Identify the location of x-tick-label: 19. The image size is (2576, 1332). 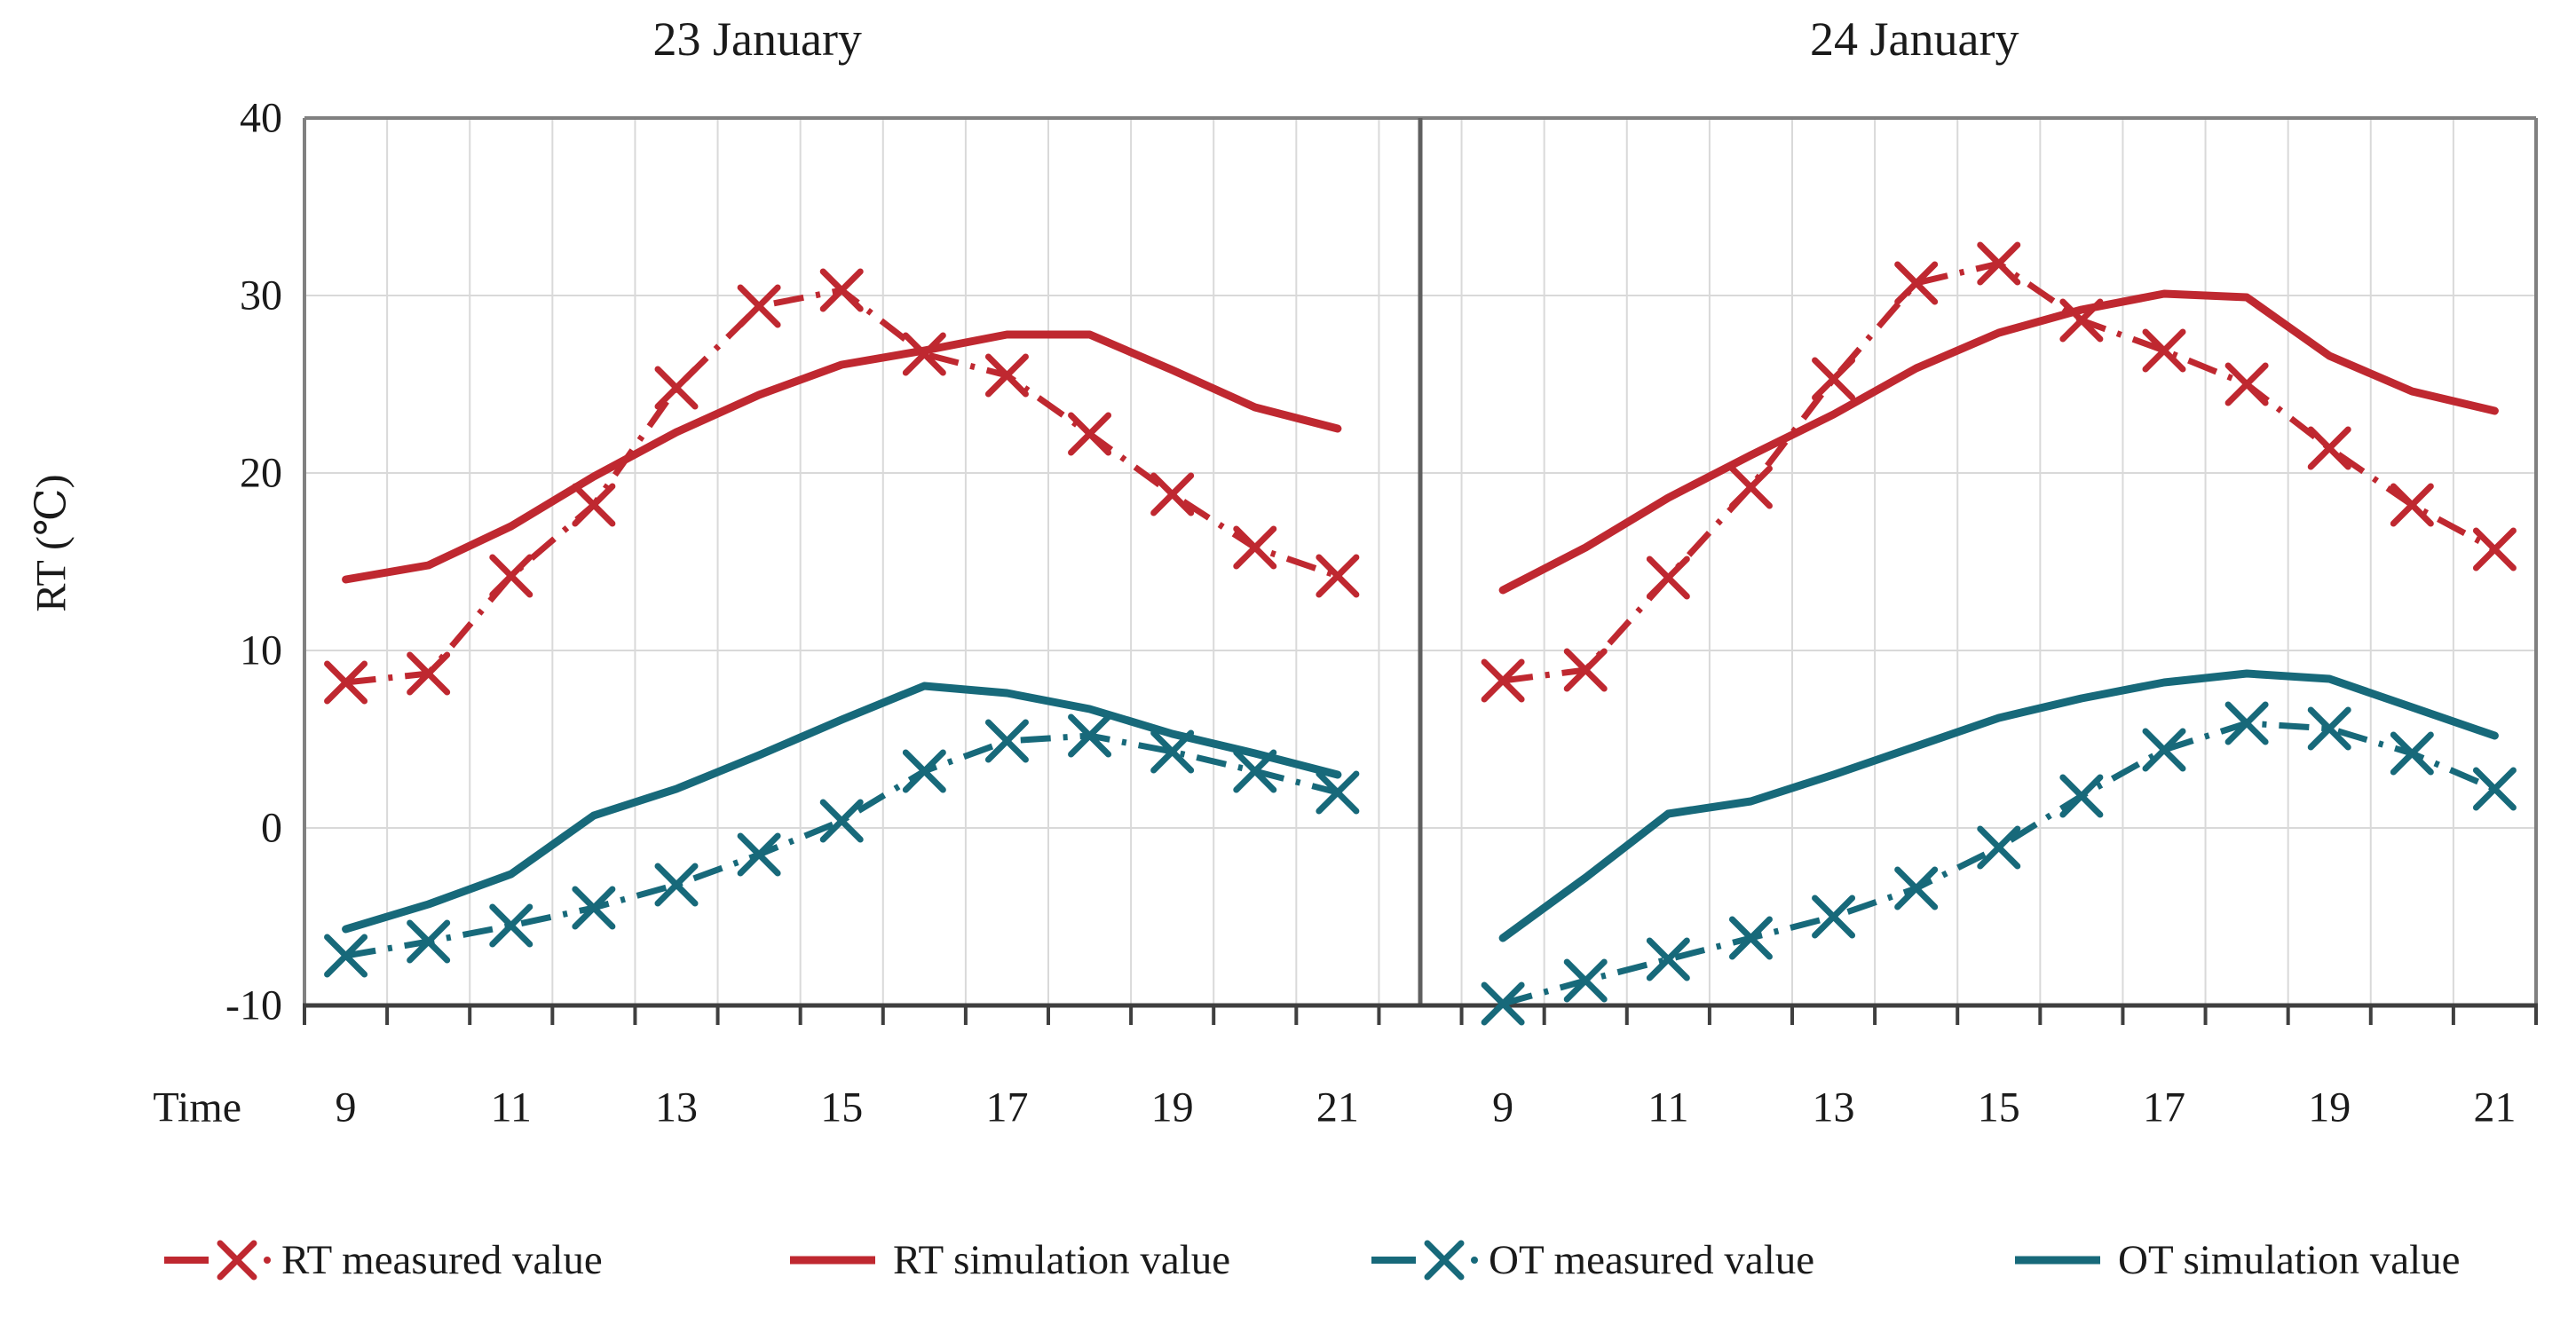
(2329, 1107).